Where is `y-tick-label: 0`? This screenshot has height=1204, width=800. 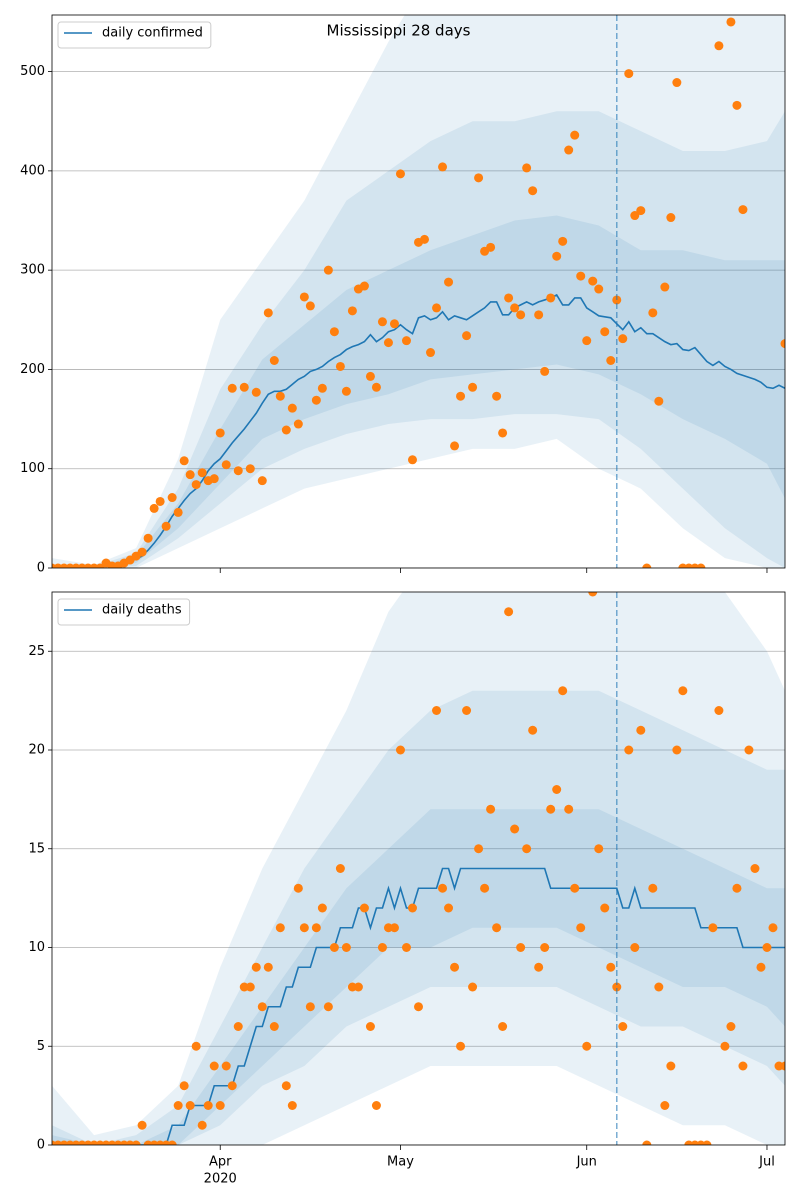 y-tick-label: 0 is located at coordinates (41, 568).